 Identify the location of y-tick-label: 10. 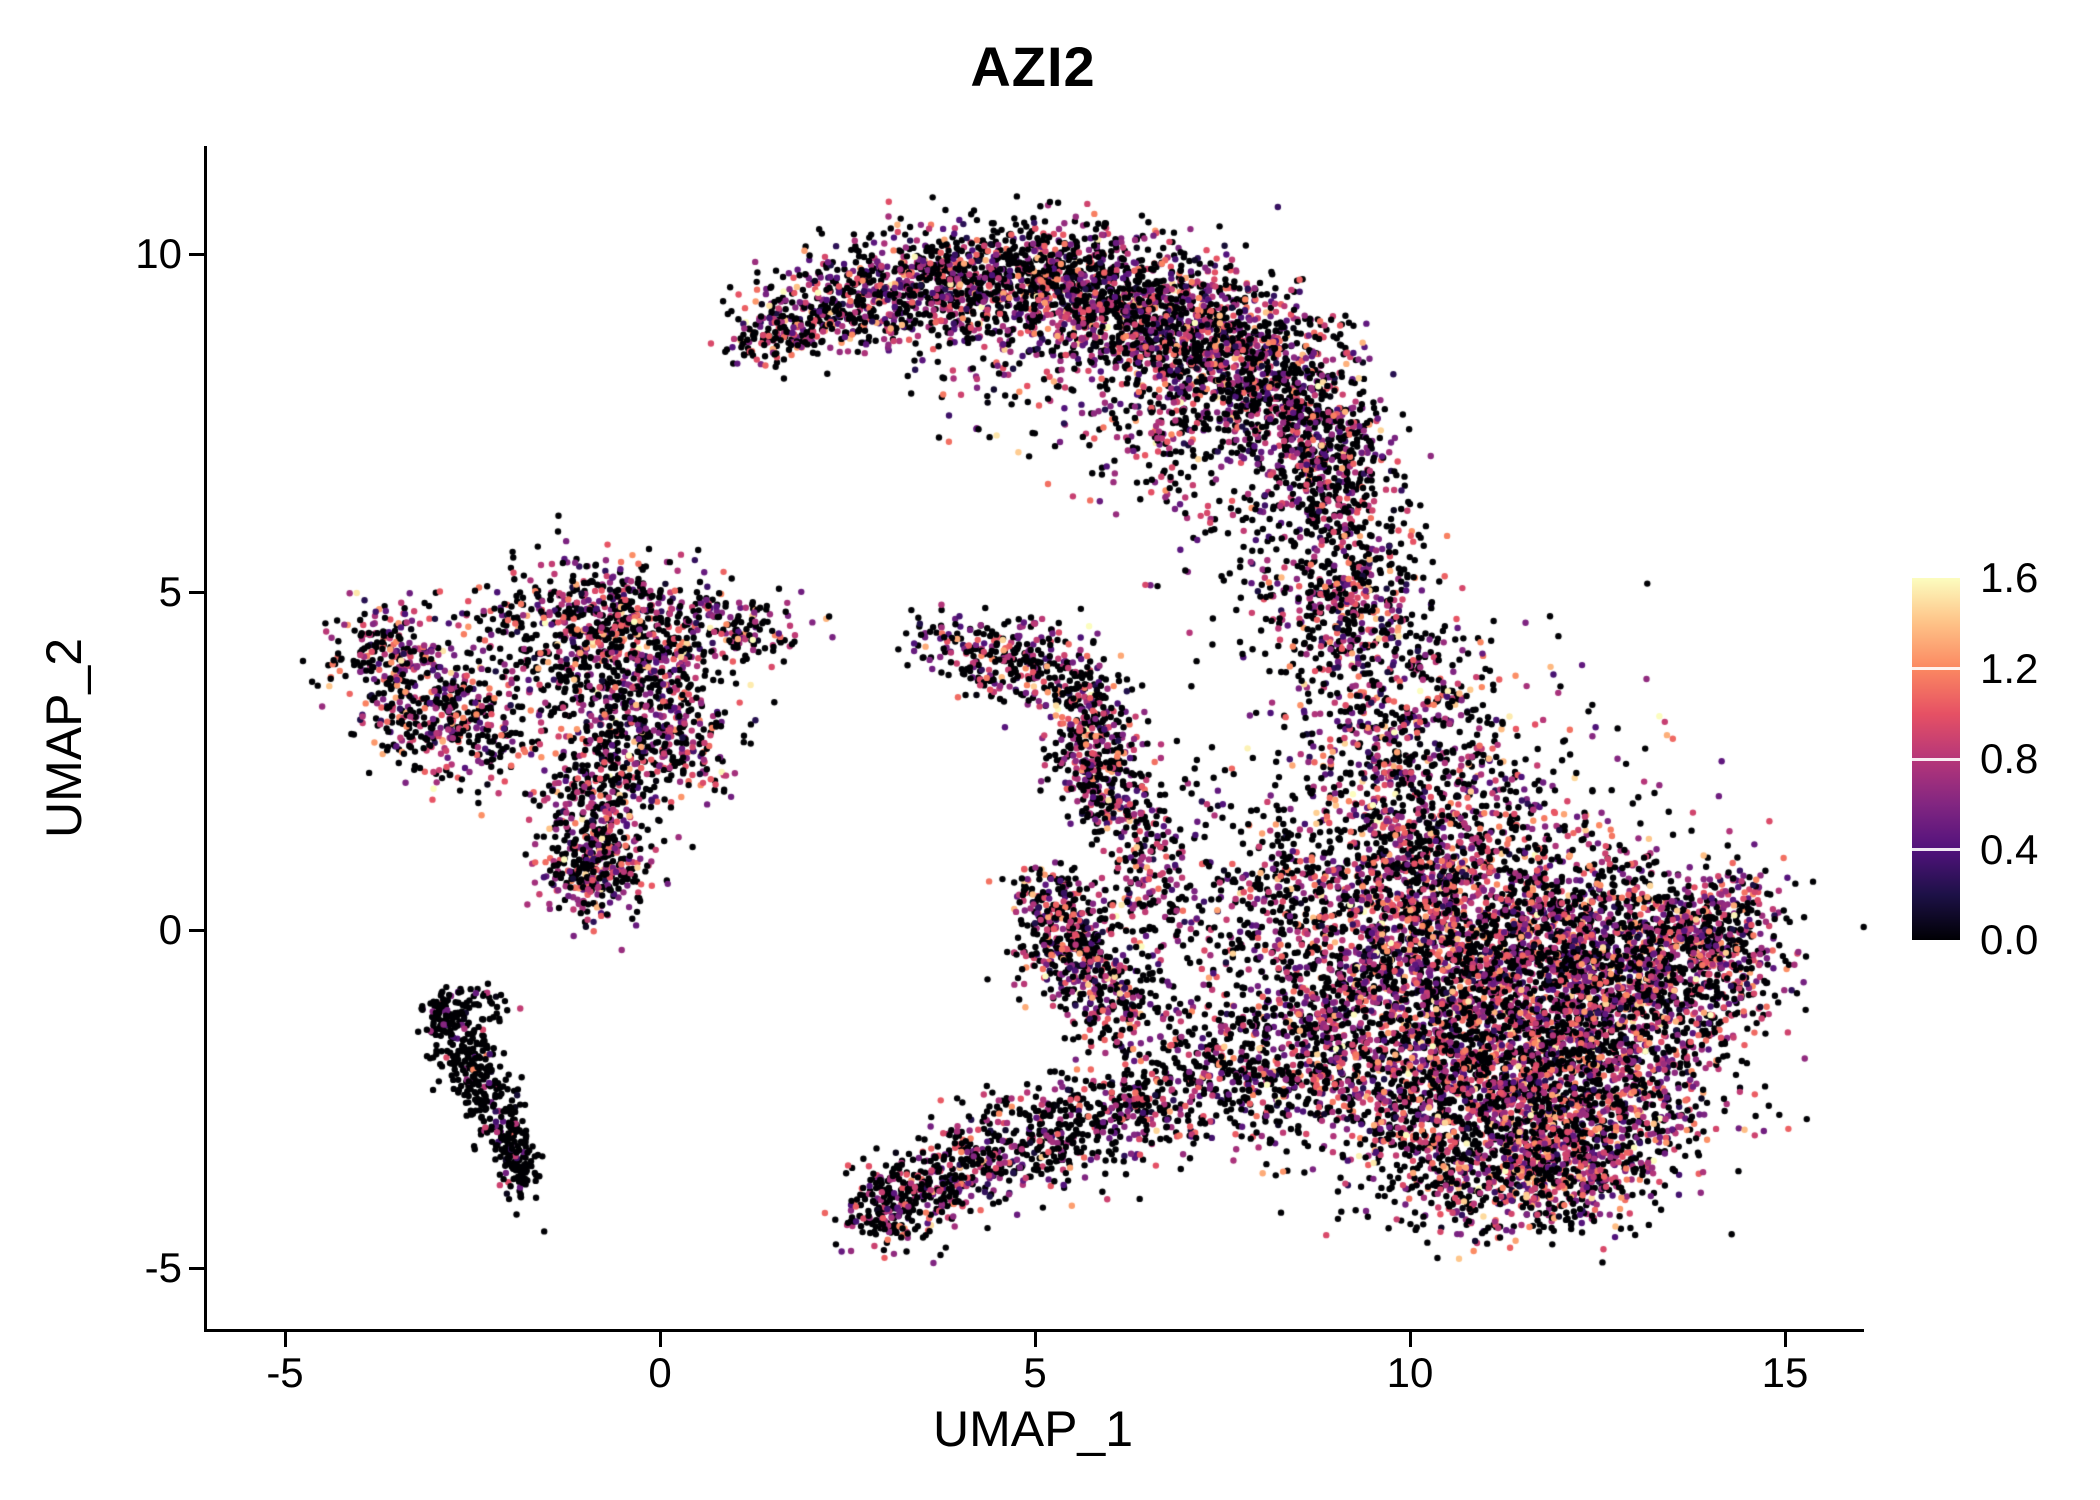
(158, 253).